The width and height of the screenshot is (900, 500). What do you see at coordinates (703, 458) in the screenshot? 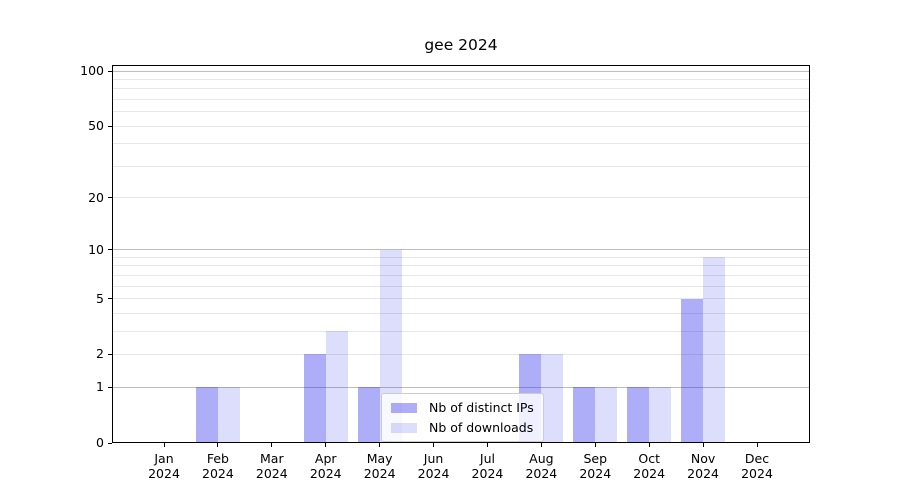
I see `x-tick-label-month: Nov` at bounding box center [703, 458].